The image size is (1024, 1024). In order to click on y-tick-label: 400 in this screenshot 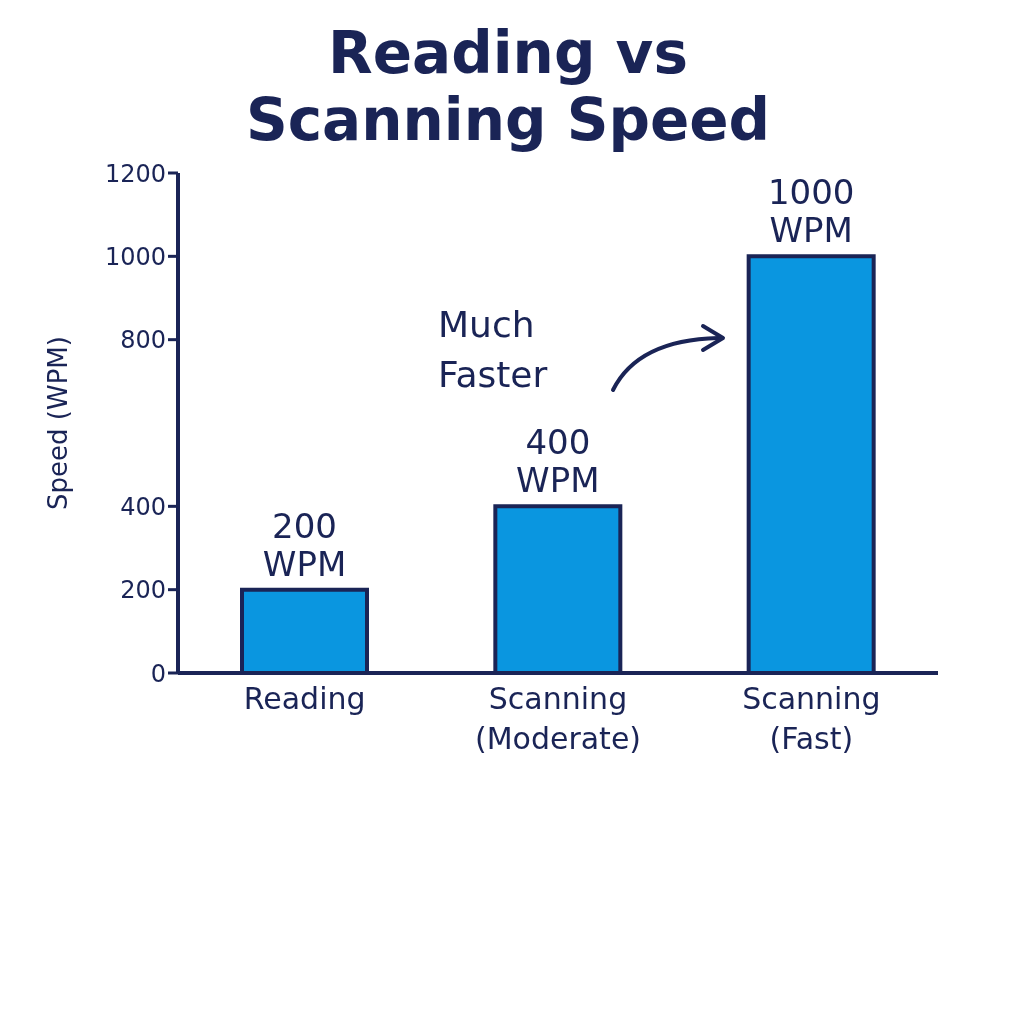, I will do `click(143, 507)`.